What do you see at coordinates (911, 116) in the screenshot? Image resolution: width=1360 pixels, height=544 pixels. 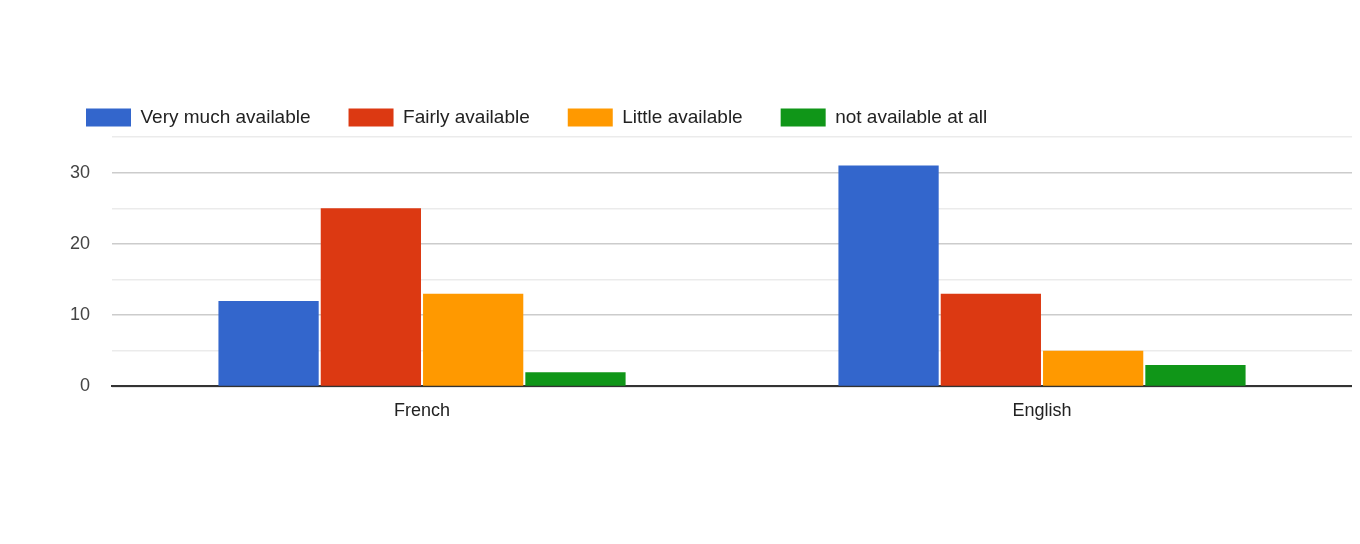 I see `legend-label: not available at all` at bounding box center [911, 116].